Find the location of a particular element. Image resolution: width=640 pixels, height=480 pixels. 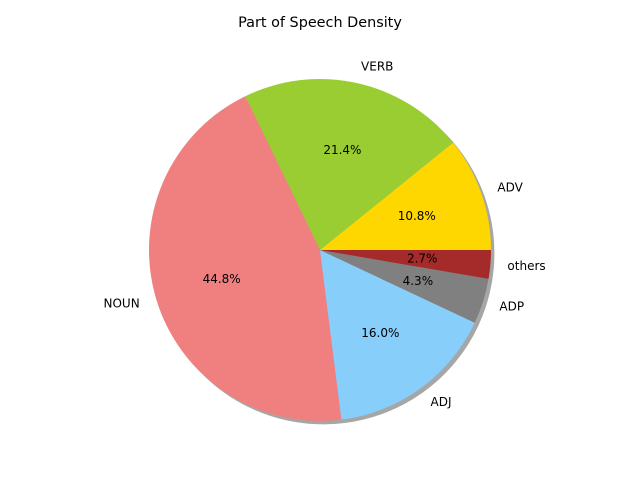

slice-percent-adv: 10.8% is located at coordinates (417, 216).